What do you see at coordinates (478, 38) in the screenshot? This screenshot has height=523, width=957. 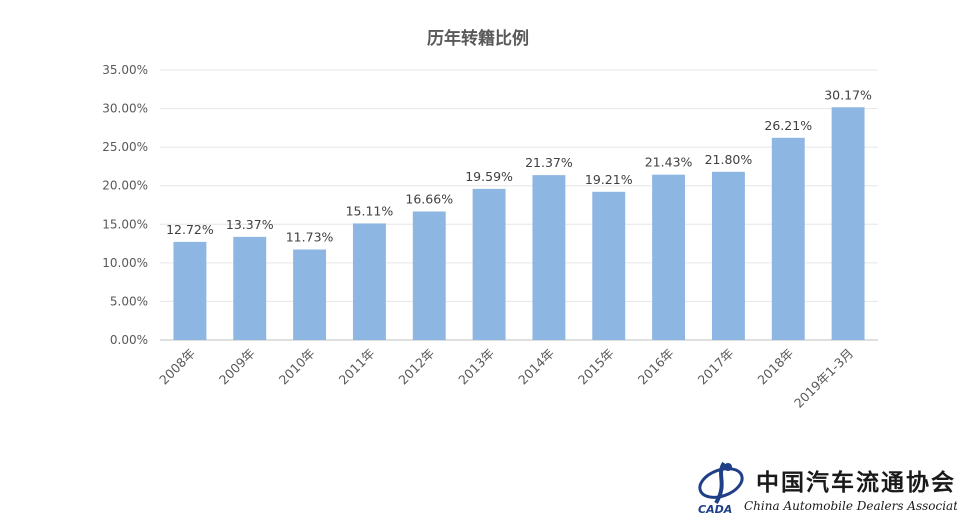 I see `chart-title: 历年转籍比例` at bounding box center [478, 38].